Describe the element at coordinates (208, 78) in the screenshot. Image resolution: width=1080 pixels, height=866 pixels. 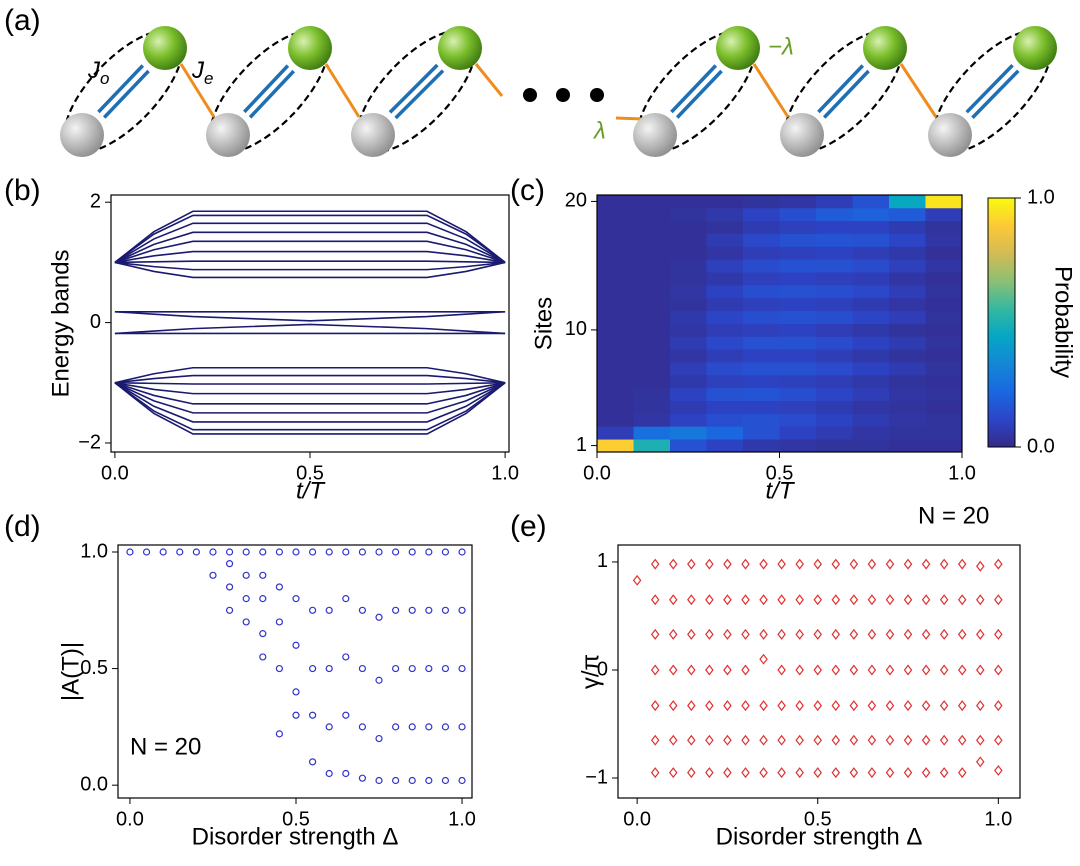
I see `coupling-subscript: e` at that location.